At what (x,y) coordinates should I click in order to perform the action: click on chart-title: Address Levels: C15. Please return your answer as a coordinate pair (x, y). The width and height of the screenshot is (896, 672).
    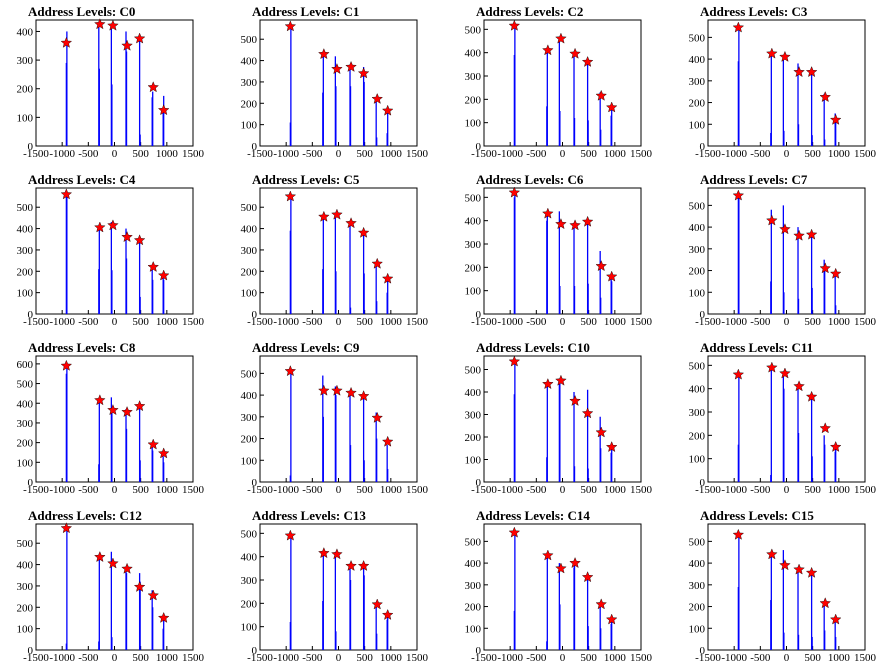
    Looking at the image, I should click on (757, 515).